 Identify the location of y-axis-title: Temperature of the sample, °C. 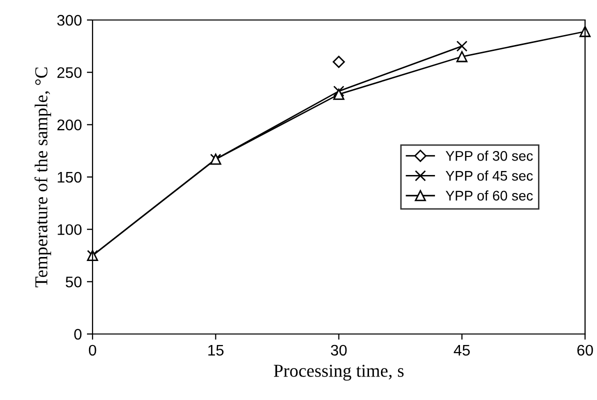
(43, 177).